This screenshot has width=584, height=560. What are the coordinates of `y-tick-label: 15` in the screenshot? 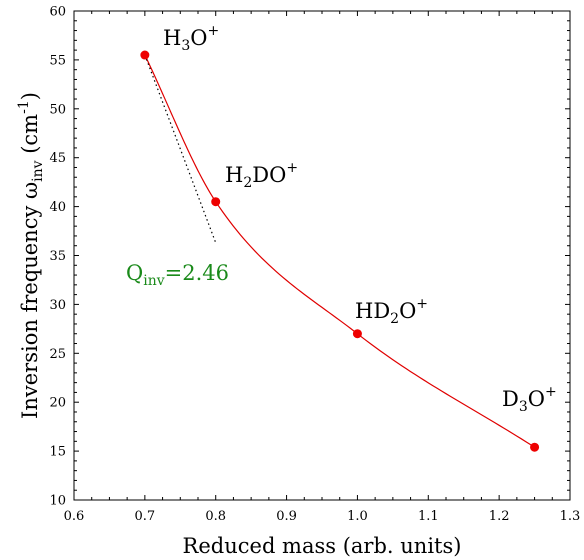 It's located at (57, 452).